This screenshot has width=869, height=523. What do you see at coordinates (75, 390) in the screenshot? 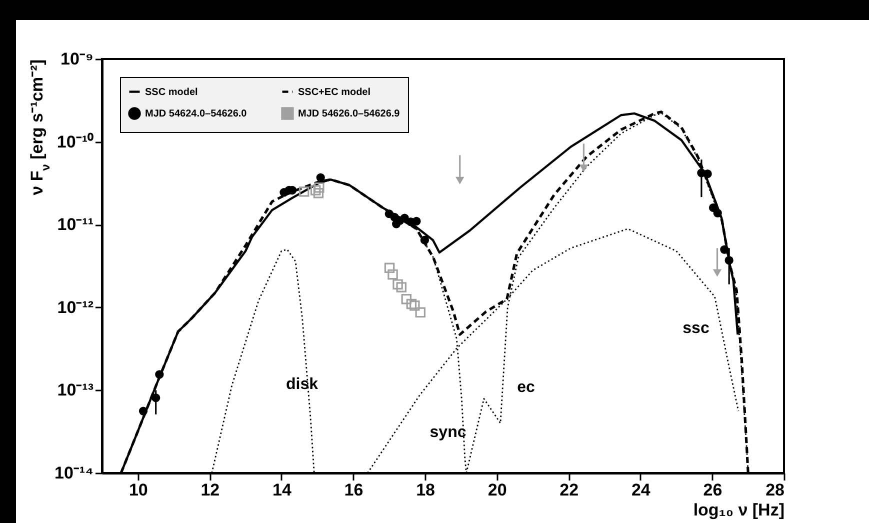
I see `y-tick-label: 10⁻¹³` at bounding box center [75, 390].